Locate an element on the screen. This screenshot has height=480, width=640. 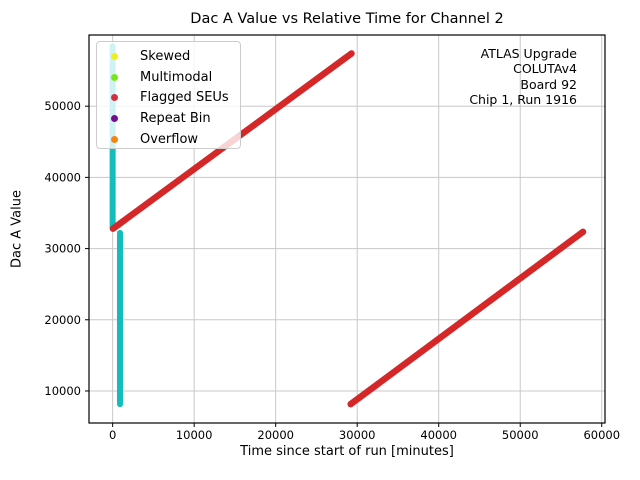
legend-item: Skewed is located at coordinates (168, 56).